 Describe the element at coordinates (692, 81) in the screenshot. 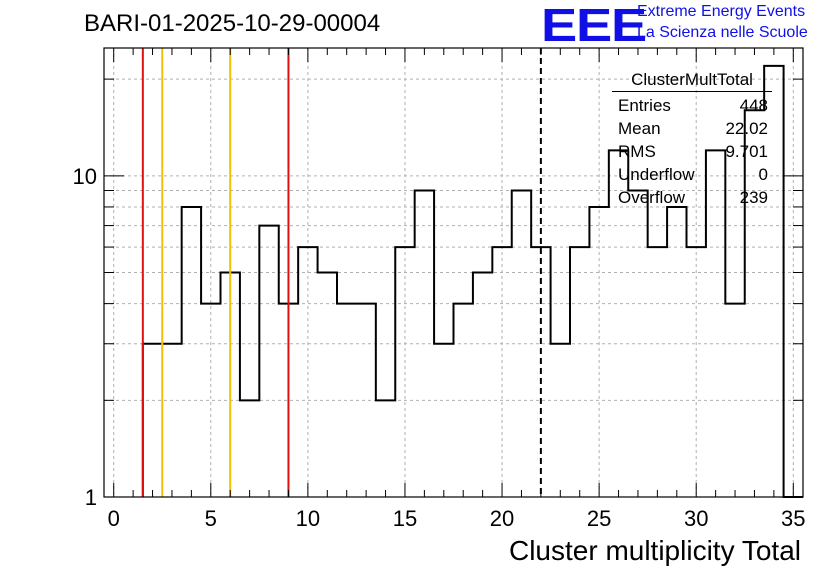

I see `stats-title: ClusterMultTotal` at that location.